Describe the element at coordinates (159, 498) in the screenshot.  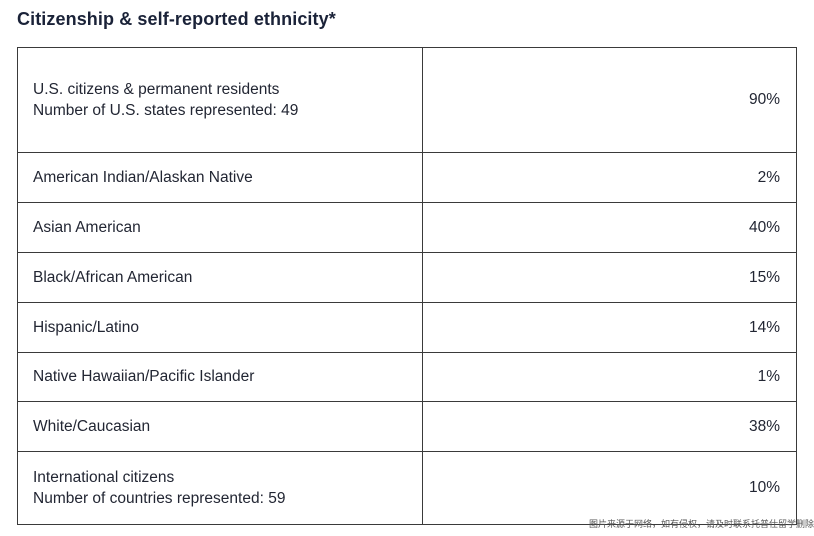
I see `row-sublabel: Number of countries represented: 59` at that location.